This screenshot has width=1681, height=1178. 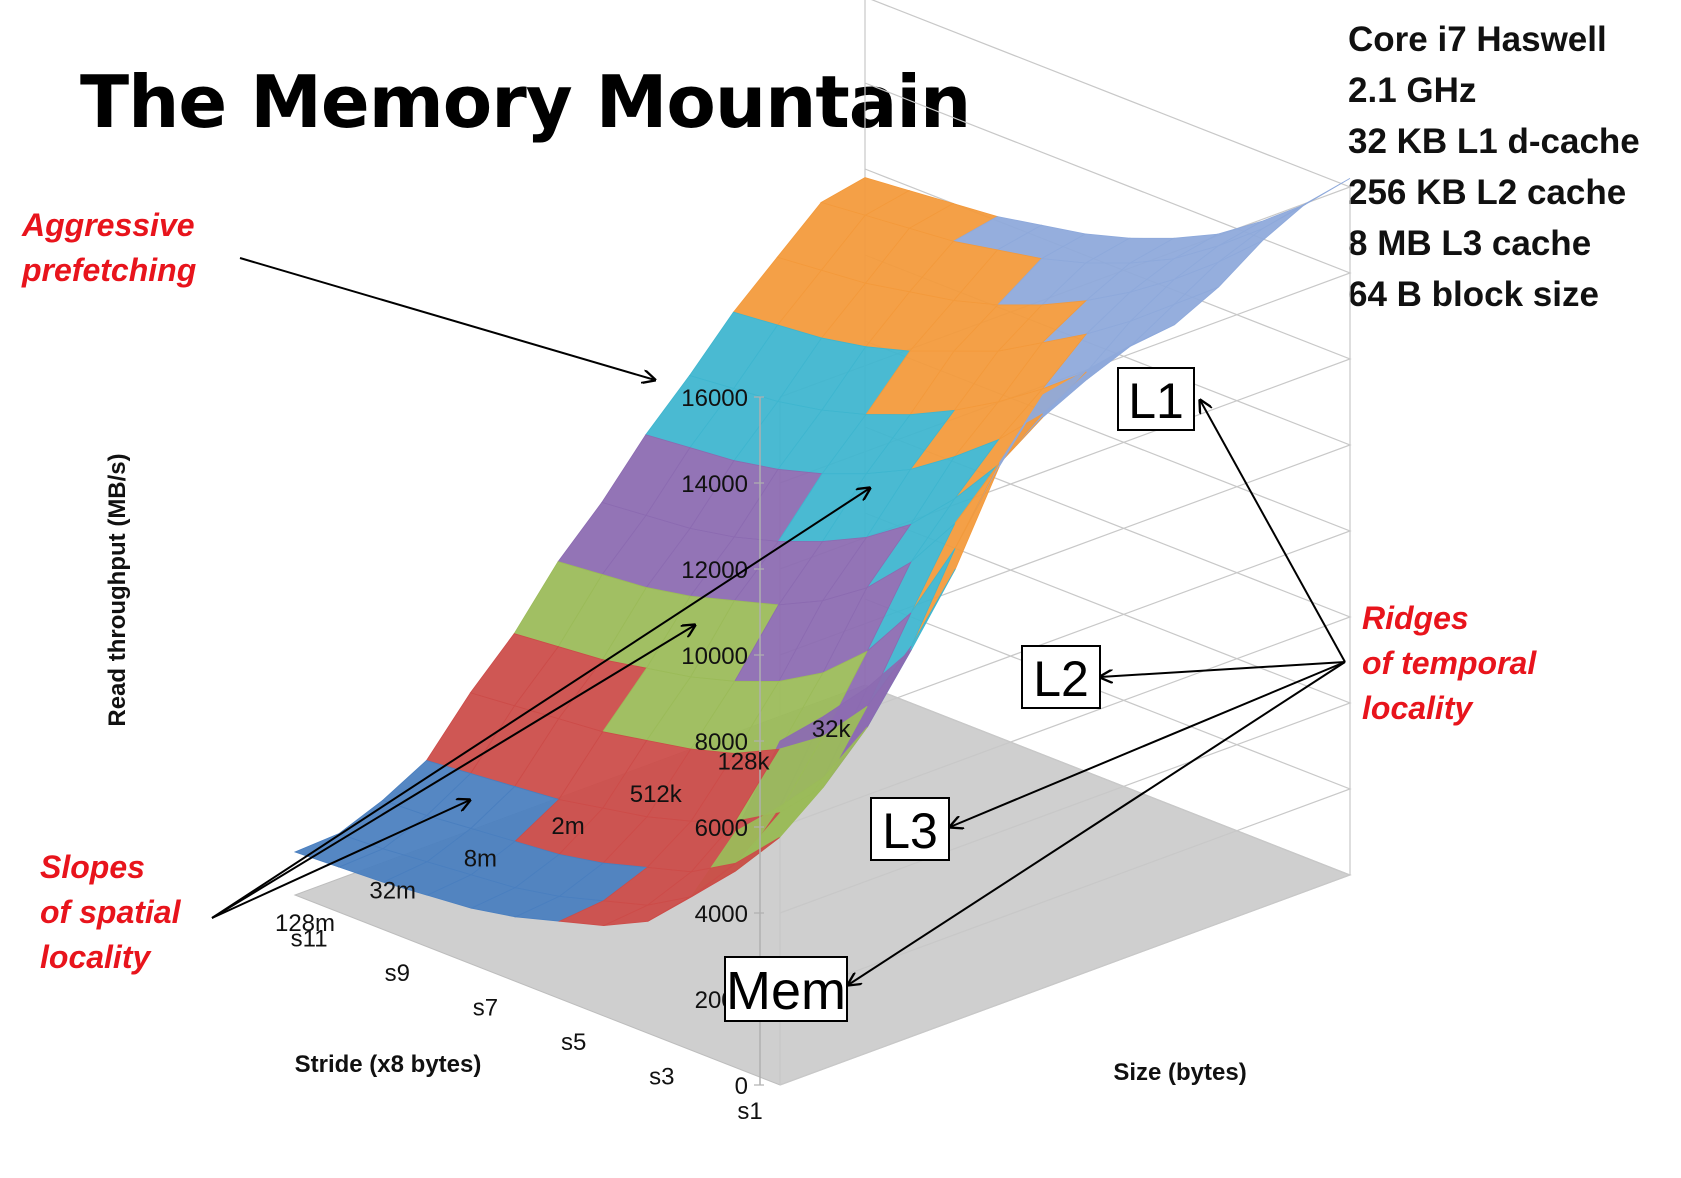 What do you see at coordinates (397, 973) in the screenshot?
I see `stride-tick-label: s9` at bounding box center [397, 973].